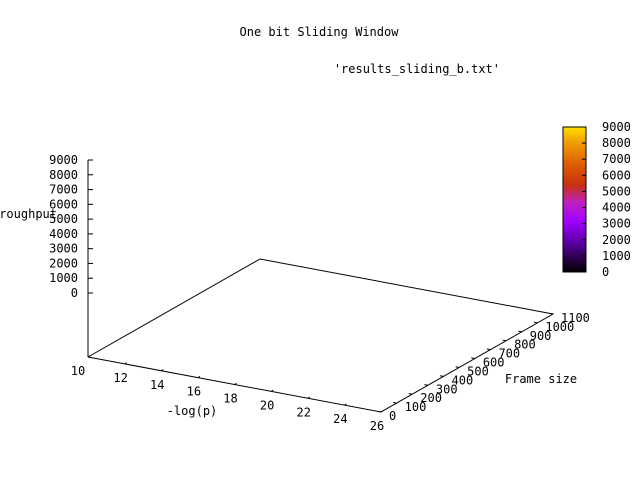 The image size is (640, 480). I want to click on colorbar-tick-label: 4000, so click(616, 208).